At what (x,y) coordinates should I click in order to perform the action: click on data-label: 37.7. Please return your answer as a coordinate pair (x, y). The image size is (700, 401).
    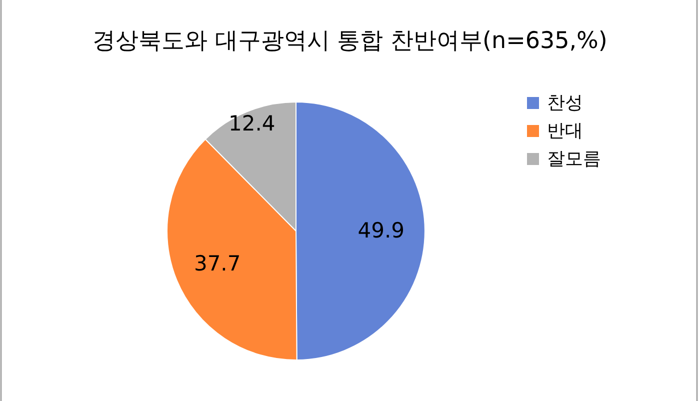
    Looking at the image, I should click on (217, 264).